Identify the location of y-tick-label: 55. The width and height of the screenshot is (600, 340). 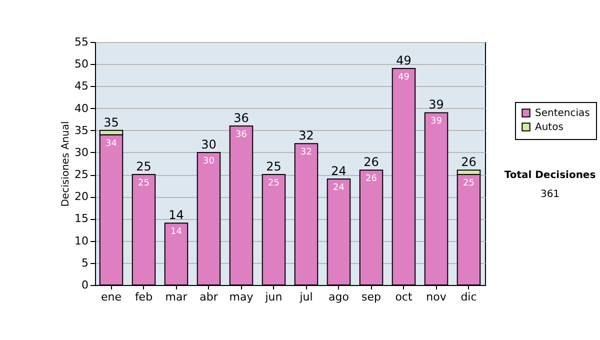
(81, 42).